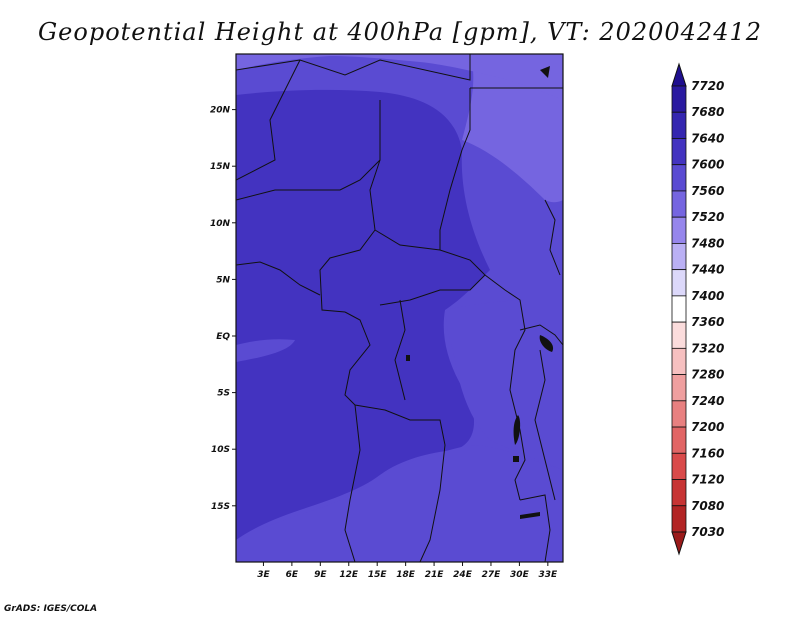 The width and height of the screenshot is (800, 618). I want to click on lon-tick-label: 9E, so click(320, 575).